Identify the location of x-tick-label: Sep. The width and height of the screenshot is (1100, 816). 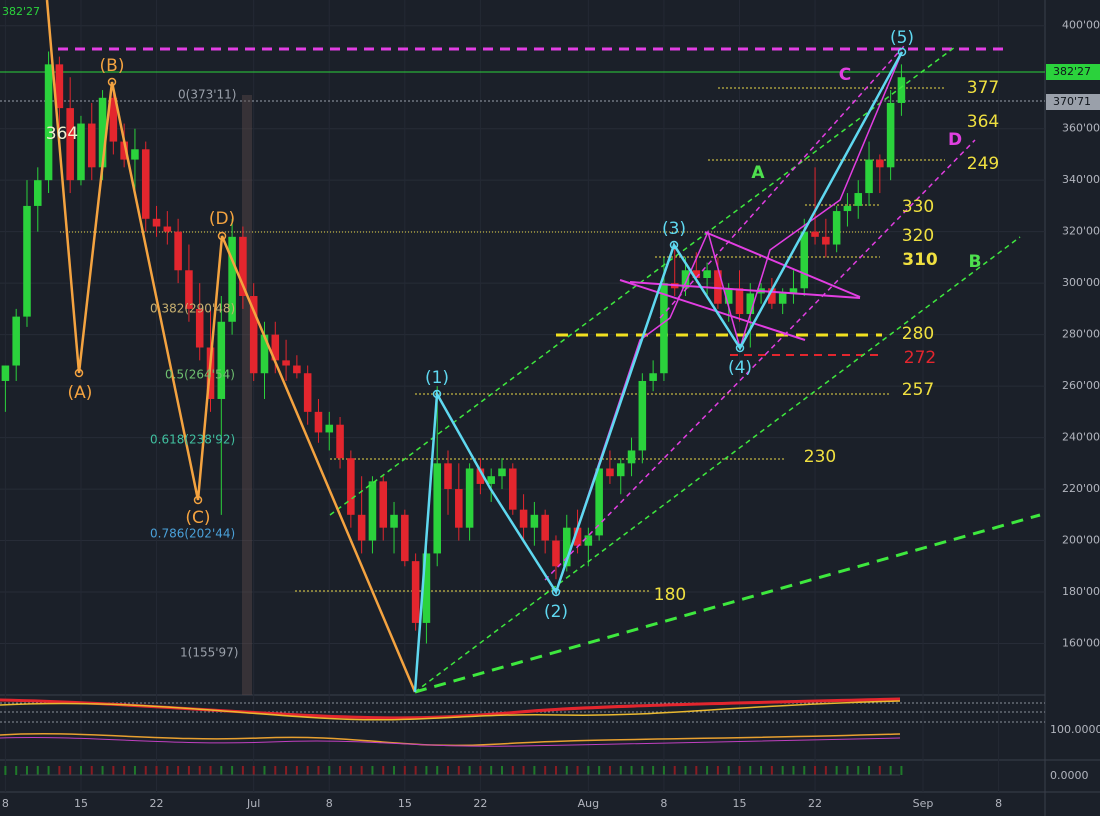
(923, 803).